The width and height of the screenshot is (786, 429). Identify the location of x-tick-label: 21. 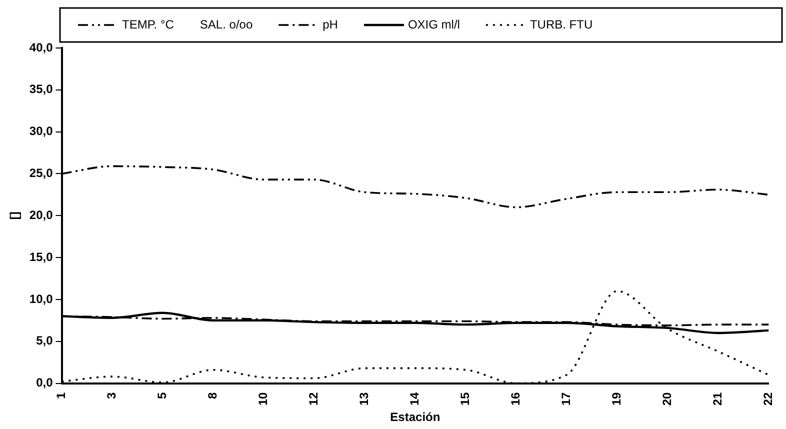
(717, 399).